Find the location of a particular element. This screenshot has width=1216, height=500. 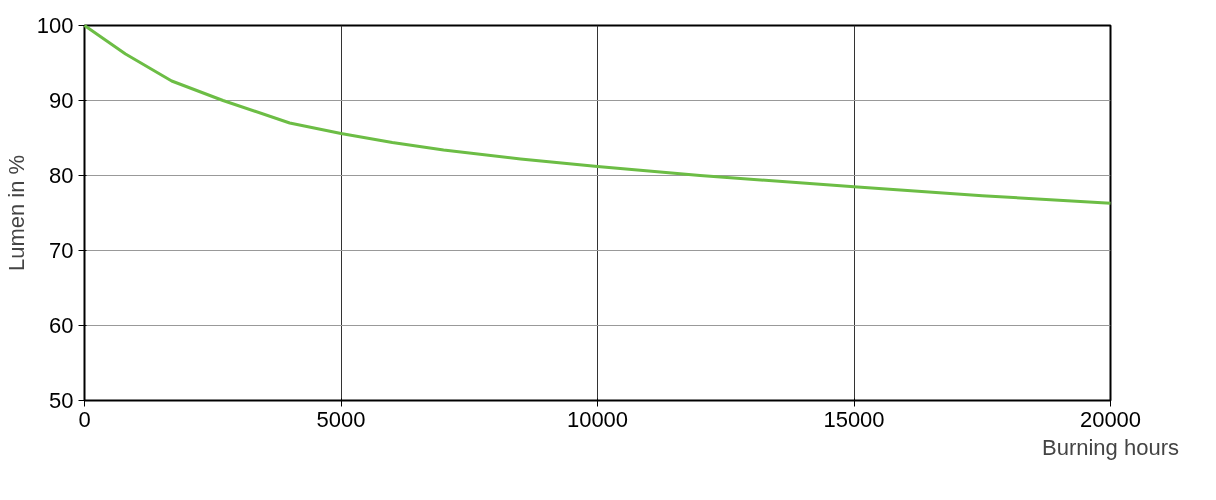

x-tick-label: 5000 is located at coordinates (341, 419).